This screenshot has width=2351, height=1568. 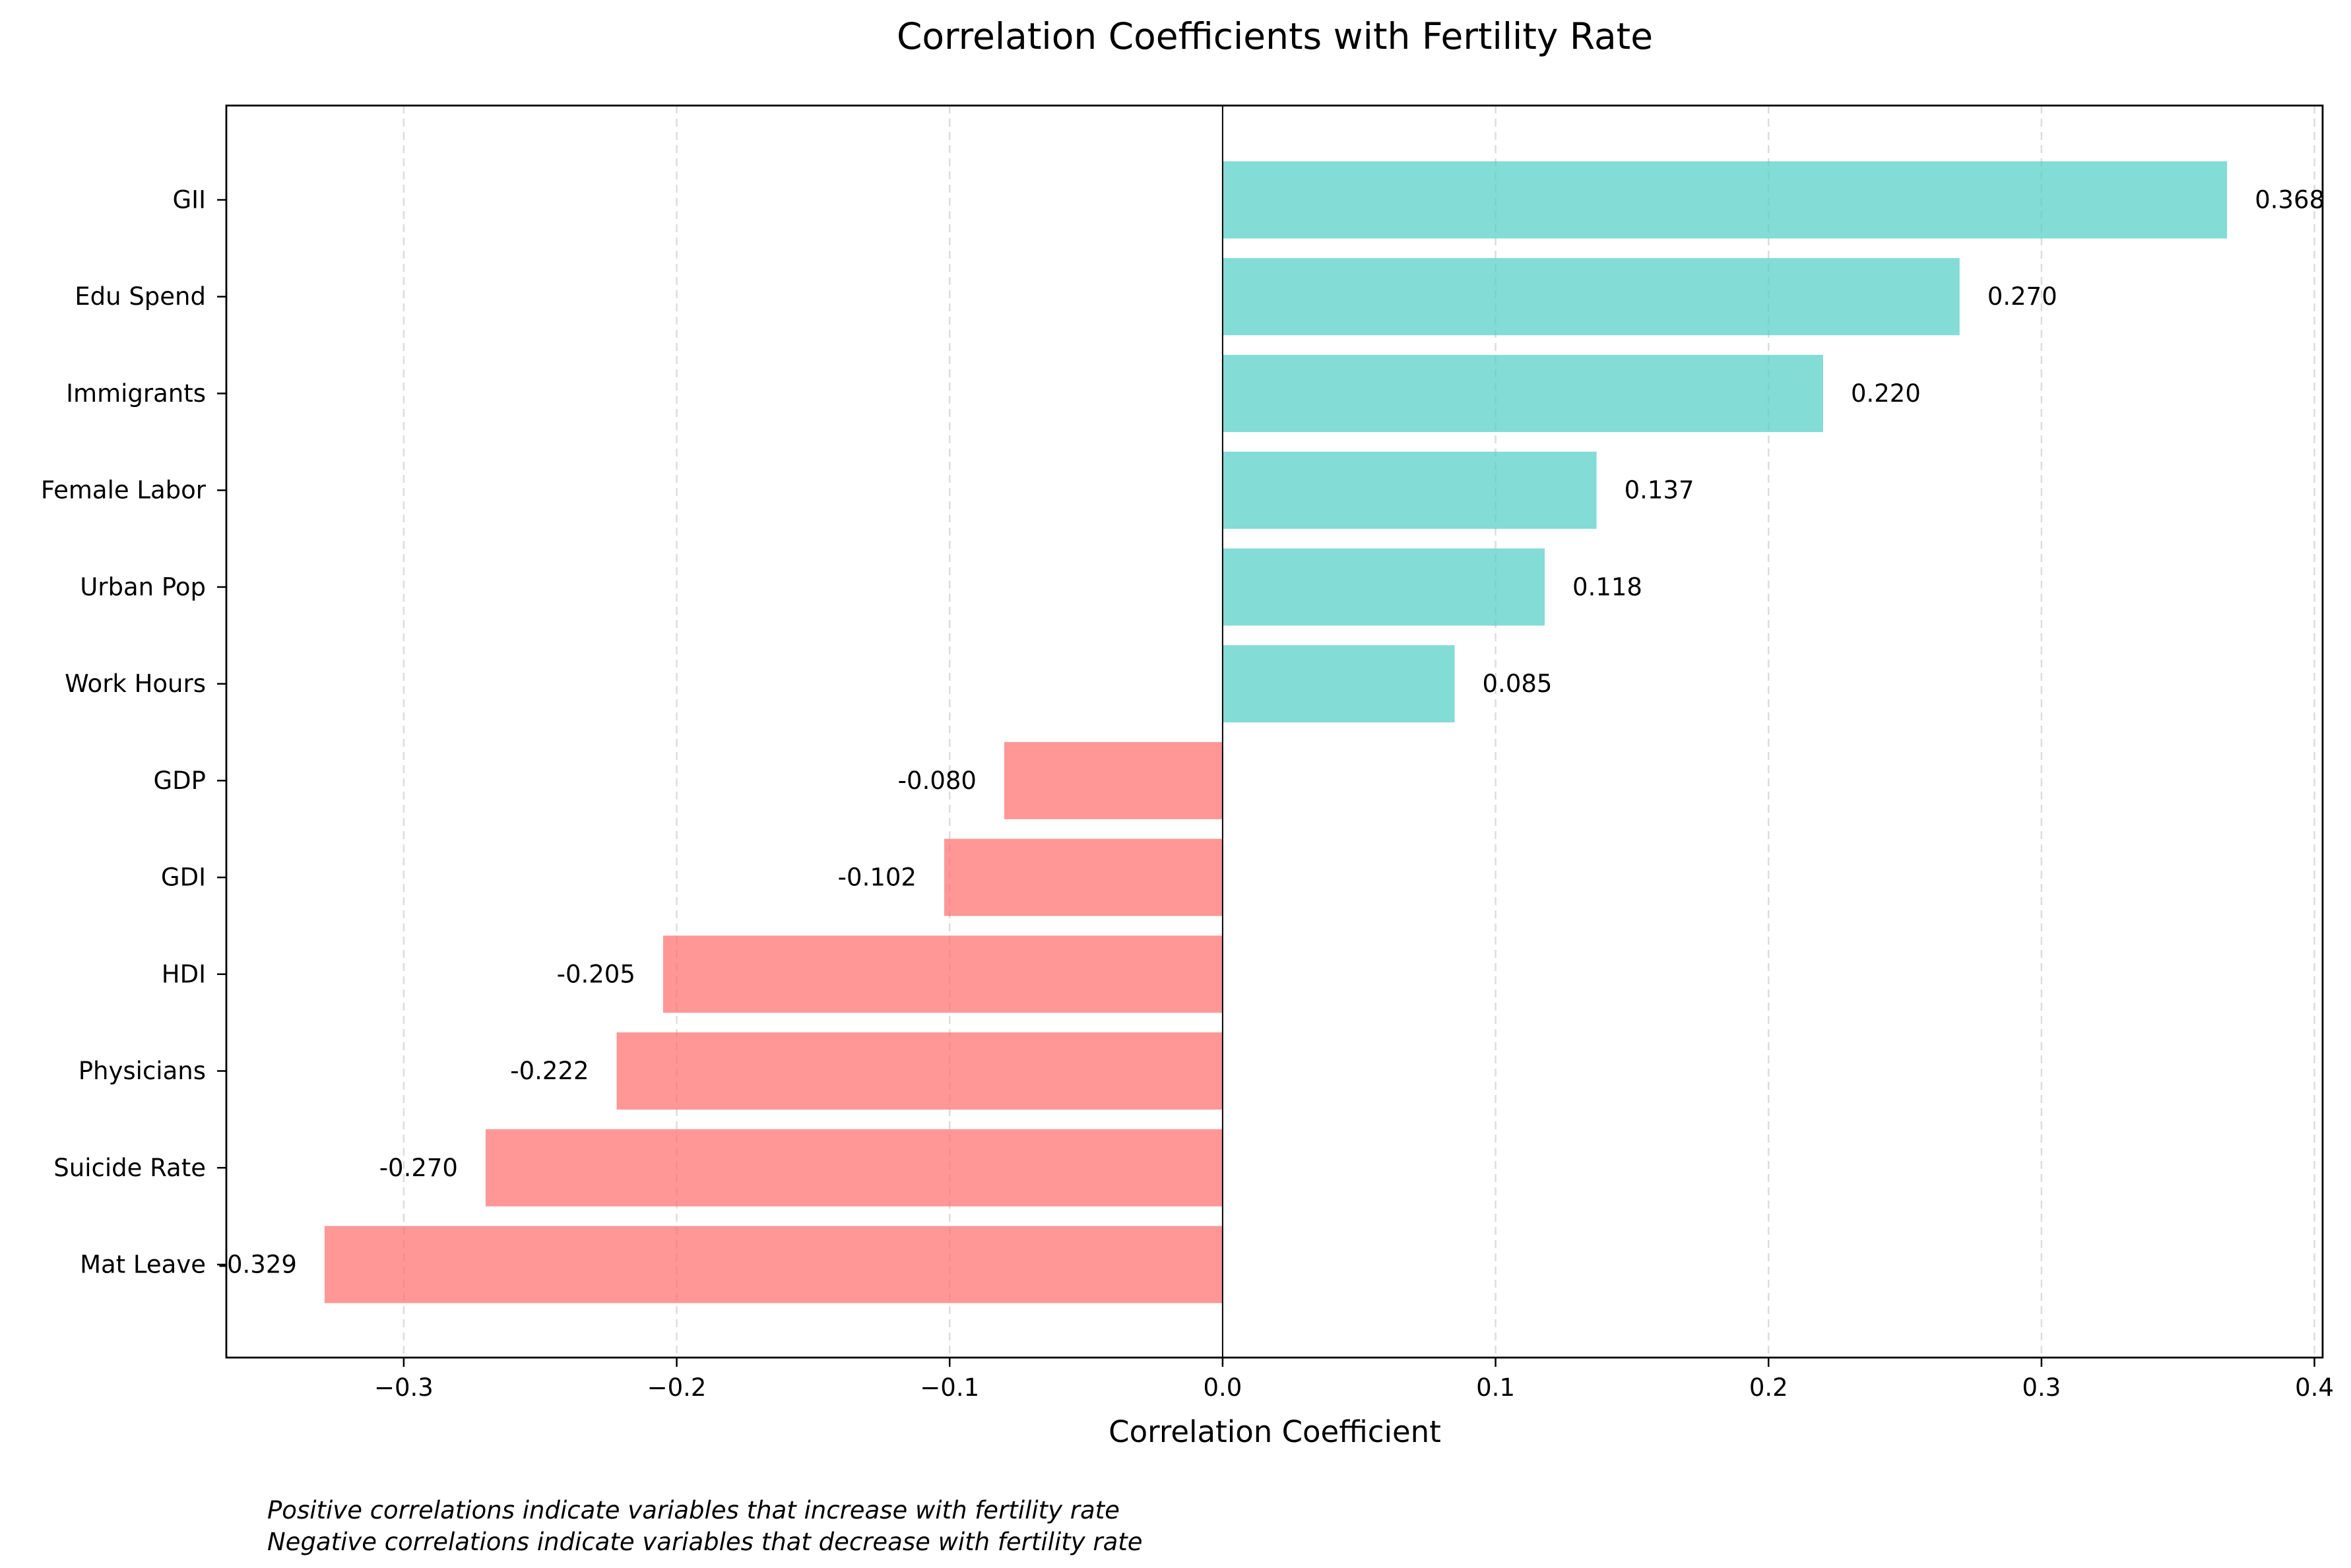 I want to click on data-label: 0.368, so click(x=2290, y=200).